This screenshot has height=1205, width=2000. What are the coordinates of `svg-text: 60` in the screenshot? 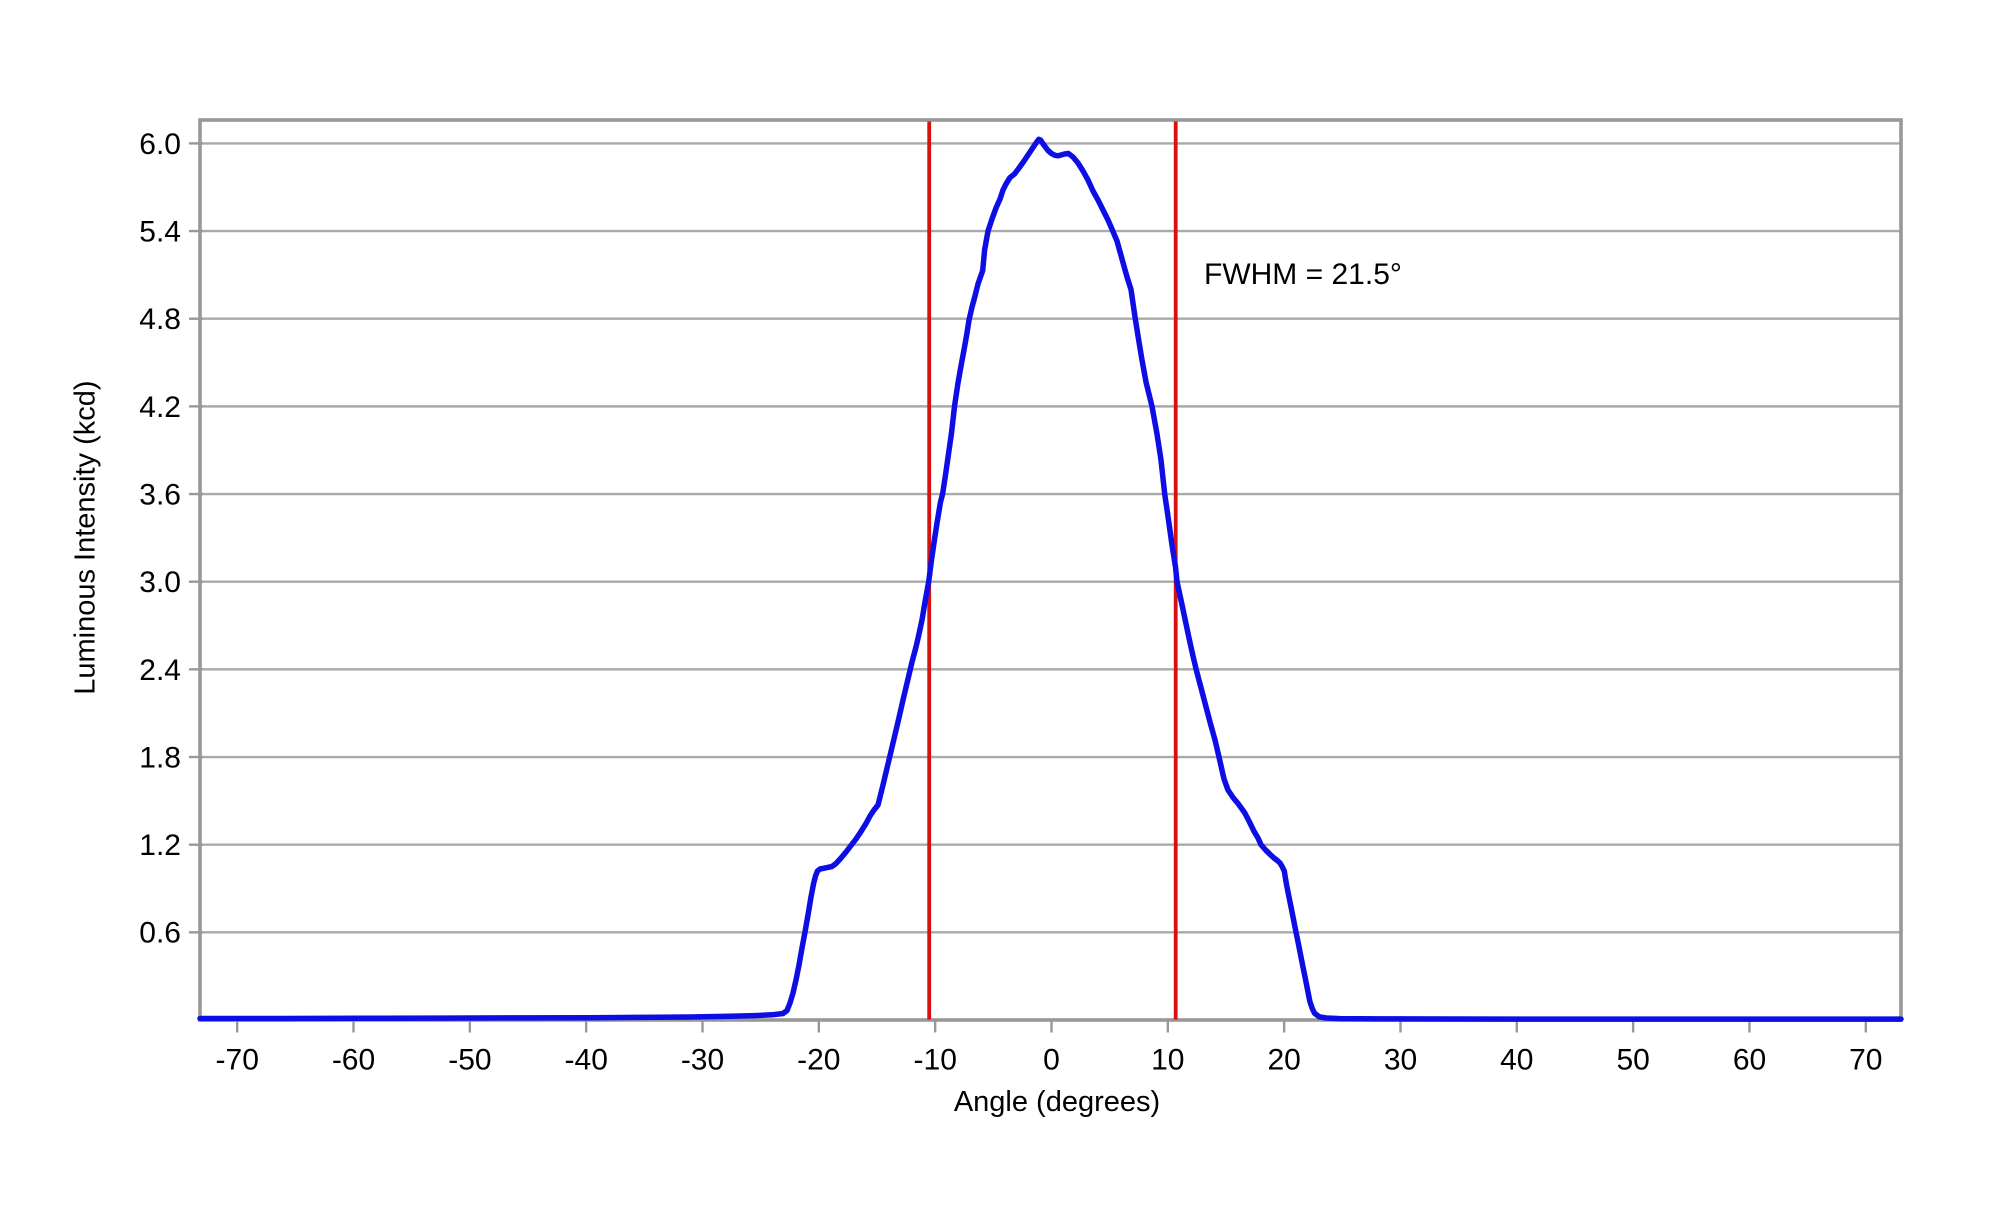 It's located at (1749, 1059).